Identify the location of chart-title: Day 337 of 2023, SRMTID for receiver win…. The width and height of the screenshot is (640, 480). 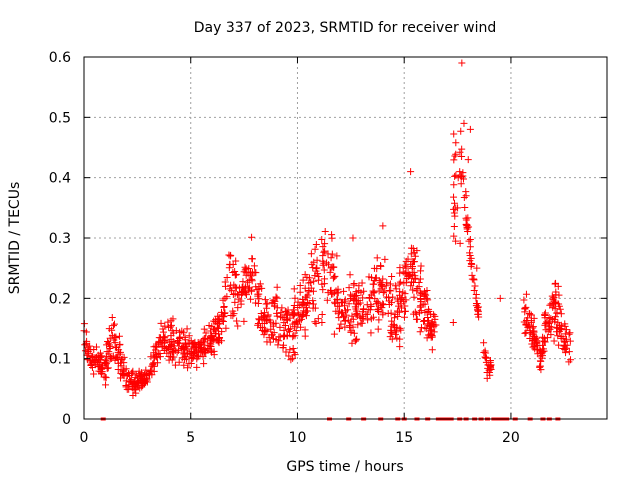
(345, 28).